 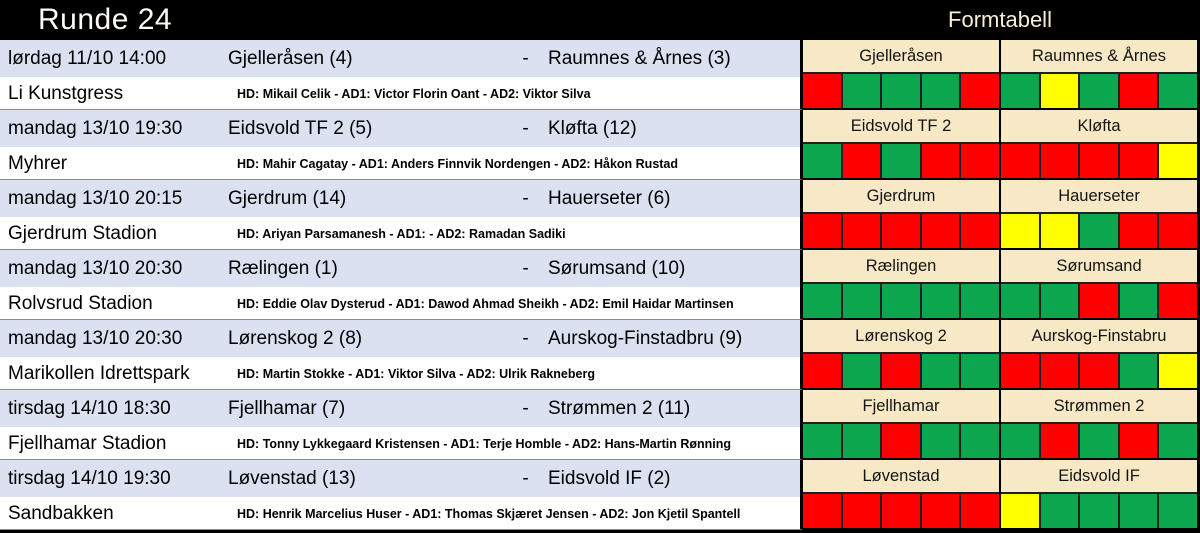 What do you see at coordinates (617, 268) in the screenshot?
I see `away-team: Sørumsand (10)` at bounding box center [617, 268].